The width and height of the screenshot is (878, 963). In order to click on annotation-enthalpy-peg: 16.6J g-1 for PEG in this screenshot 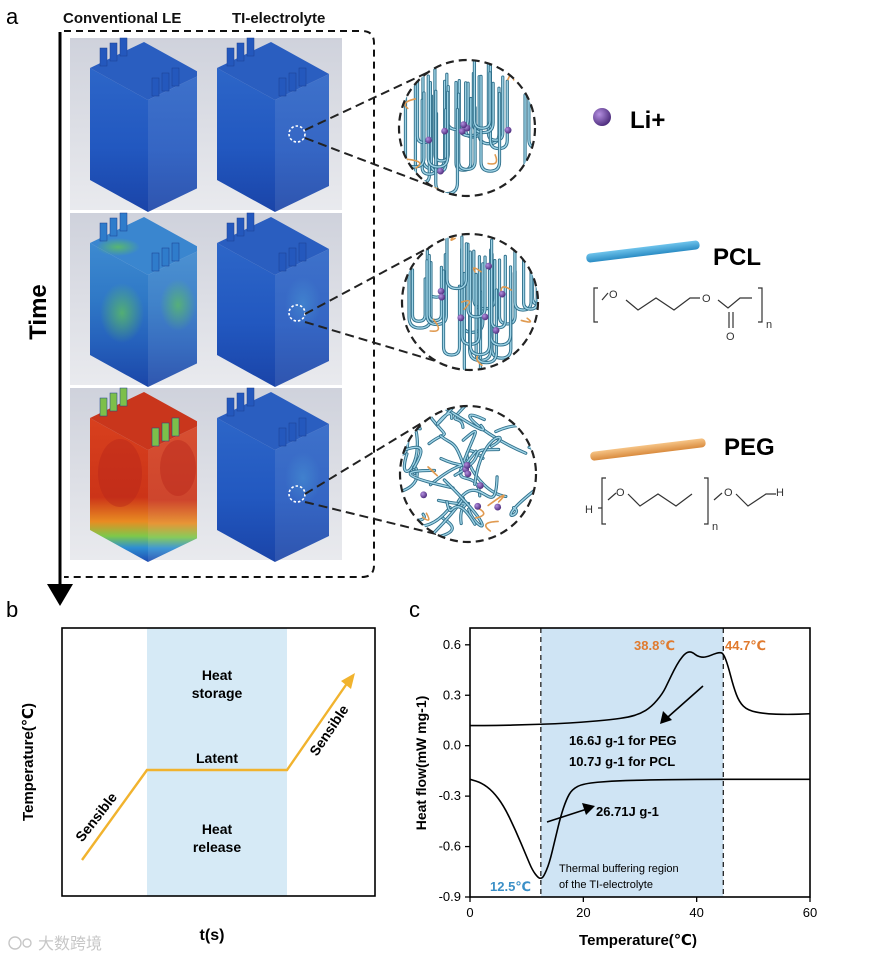, I will do `click(623, 740)`.